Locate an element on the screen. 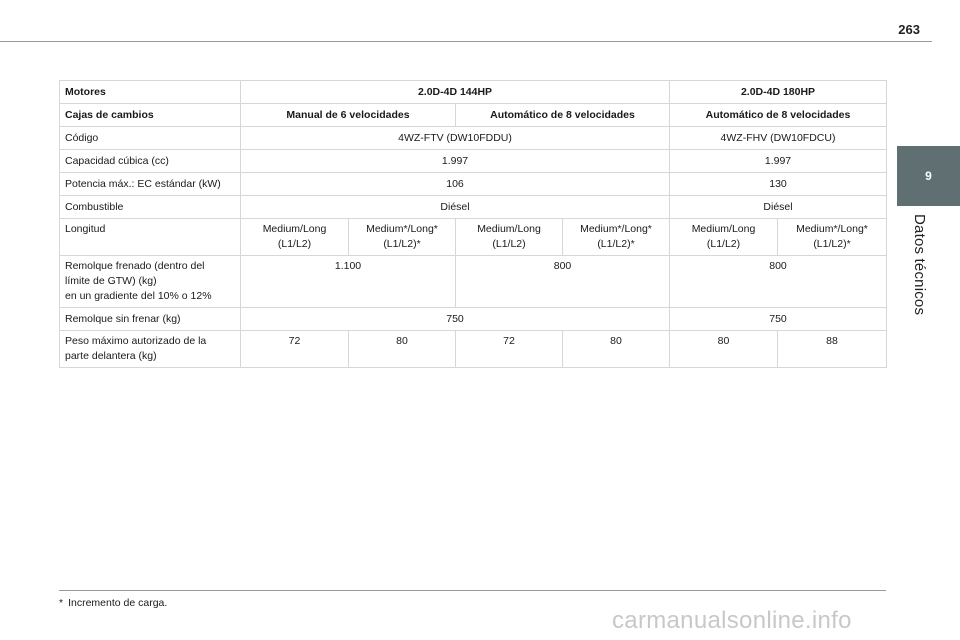 The image size is (960, 640). chapter-title: Datos técnicos is located at coordinates (919, 265).